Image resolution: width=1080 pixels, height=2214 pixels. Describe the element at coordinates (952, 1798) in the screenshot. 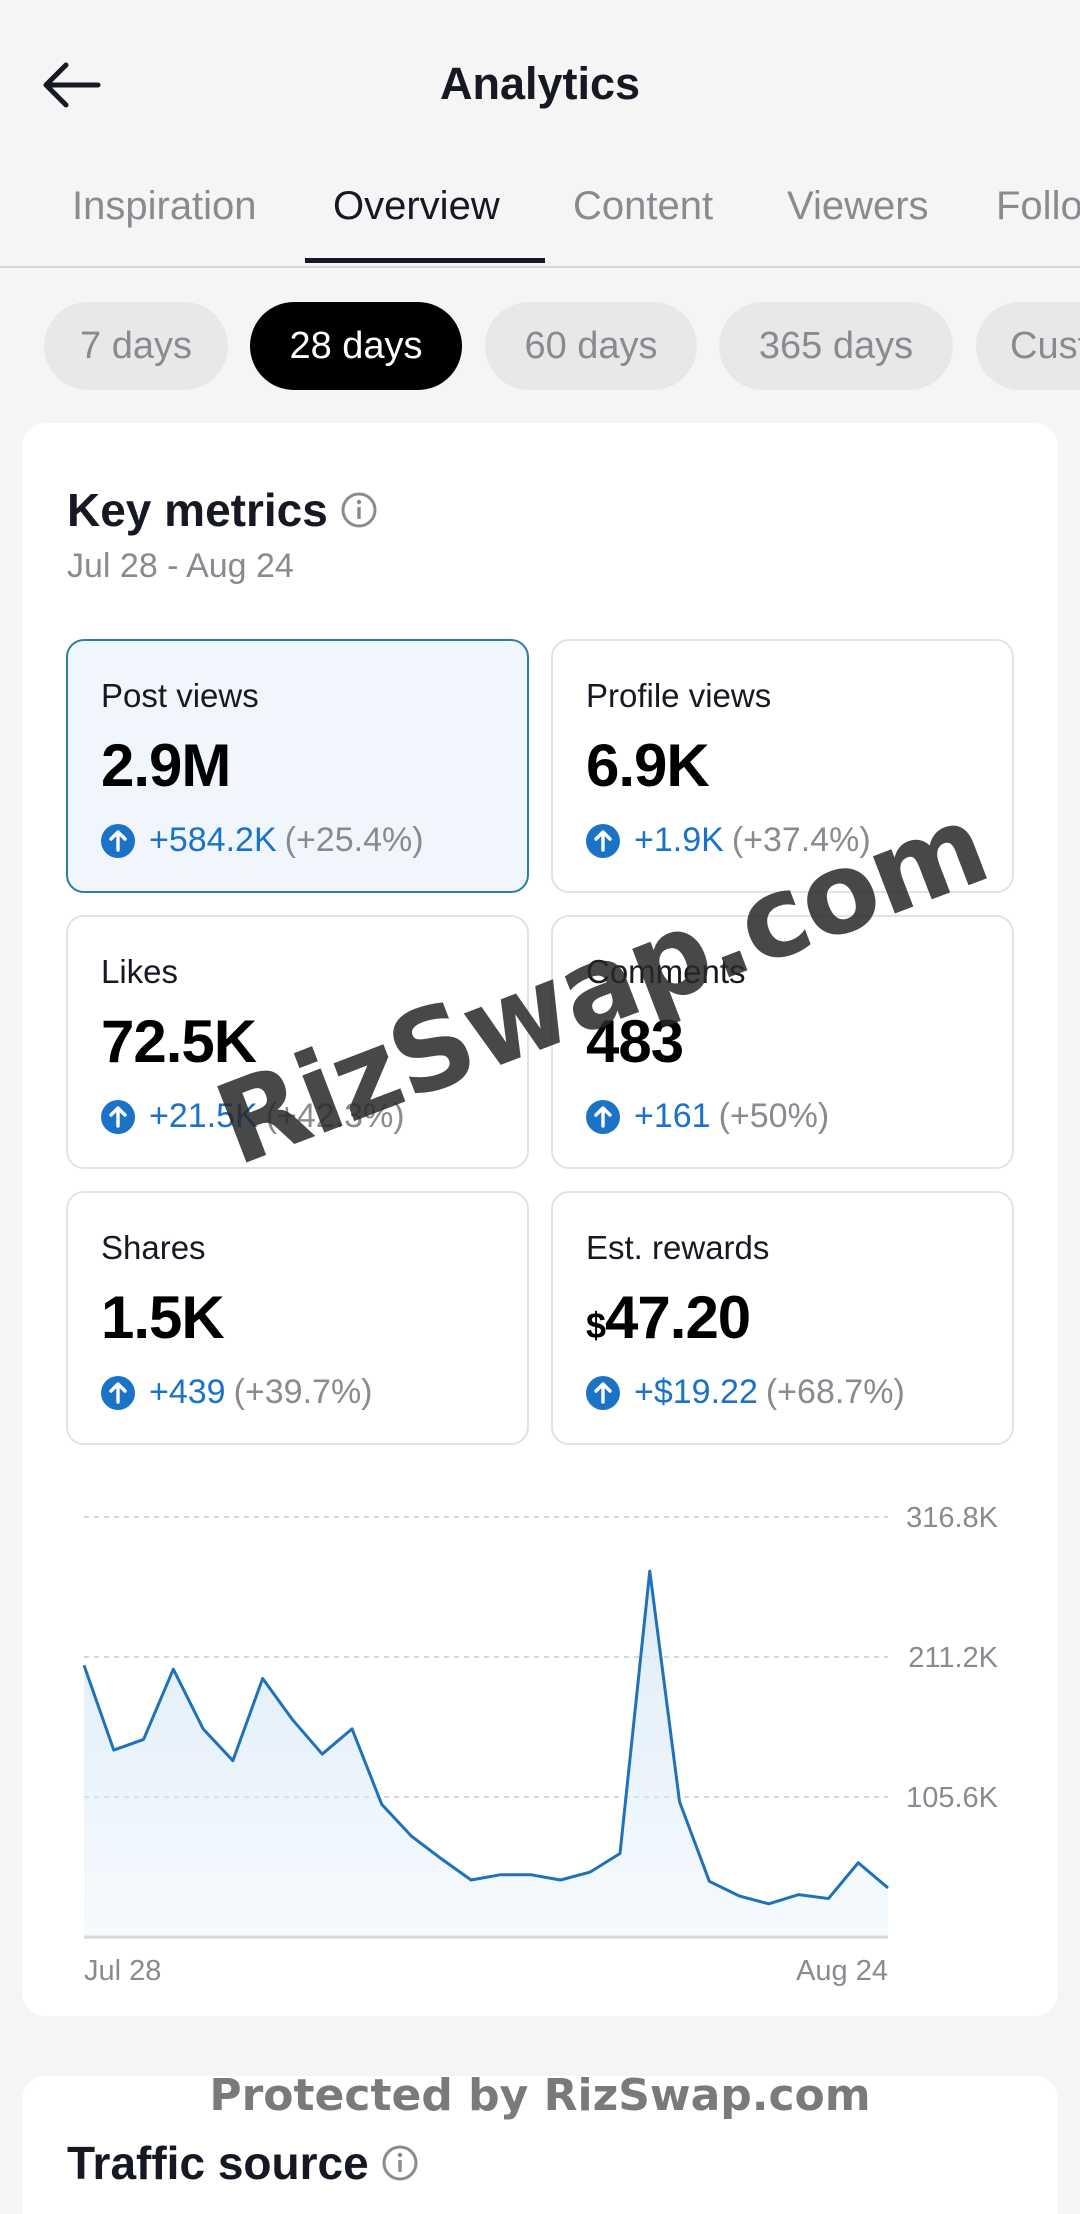

I see `y-tick-label: 105.6K` at that location.